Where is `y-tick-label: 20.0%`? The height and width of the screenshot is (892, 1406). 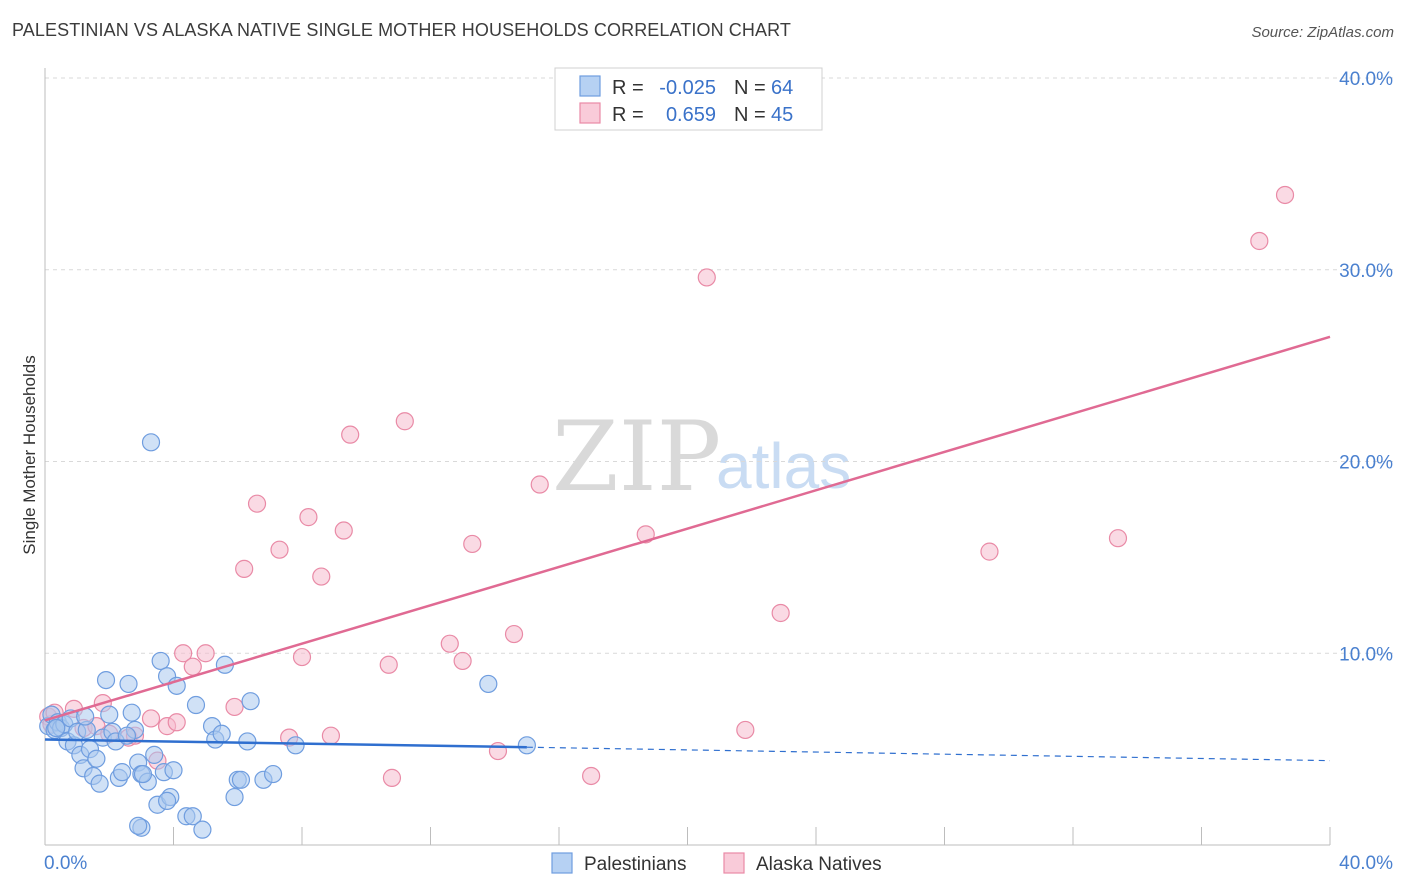 y-tick-label: 20.0% is located at coordinates (1366, 463).